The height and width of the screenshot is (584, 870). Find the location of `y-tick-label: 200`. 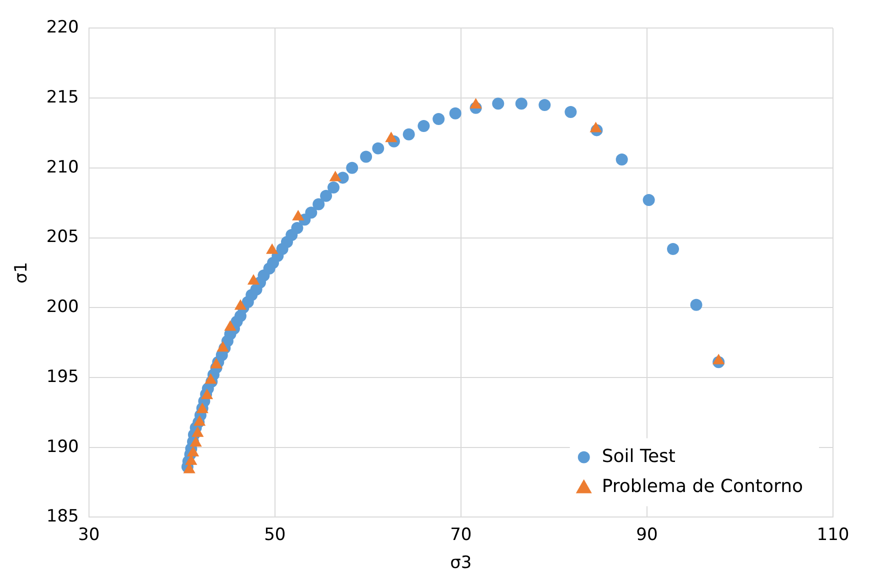

y-tick-label: 200 is located at coordinates (62, 307).